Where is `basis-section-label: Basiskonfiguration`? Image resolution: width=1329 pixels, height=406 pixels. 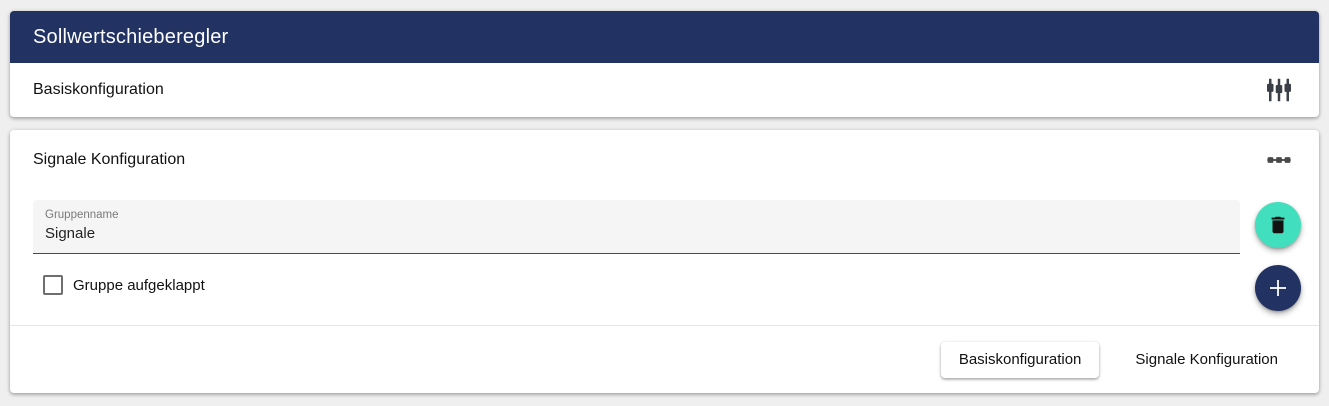 basis-section-label: Basiskonfiguration is located at coordinates (98, 89).